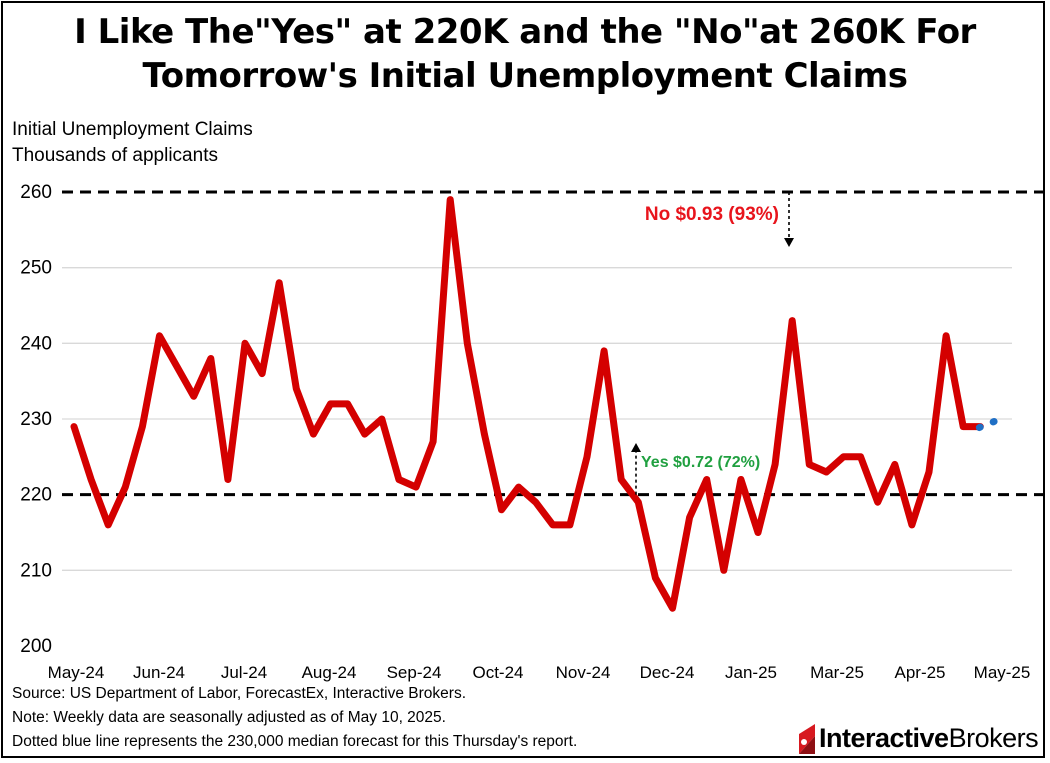 The image size is (1050, 763). I want to click on y-tick-label: 220, so click(36, 495).